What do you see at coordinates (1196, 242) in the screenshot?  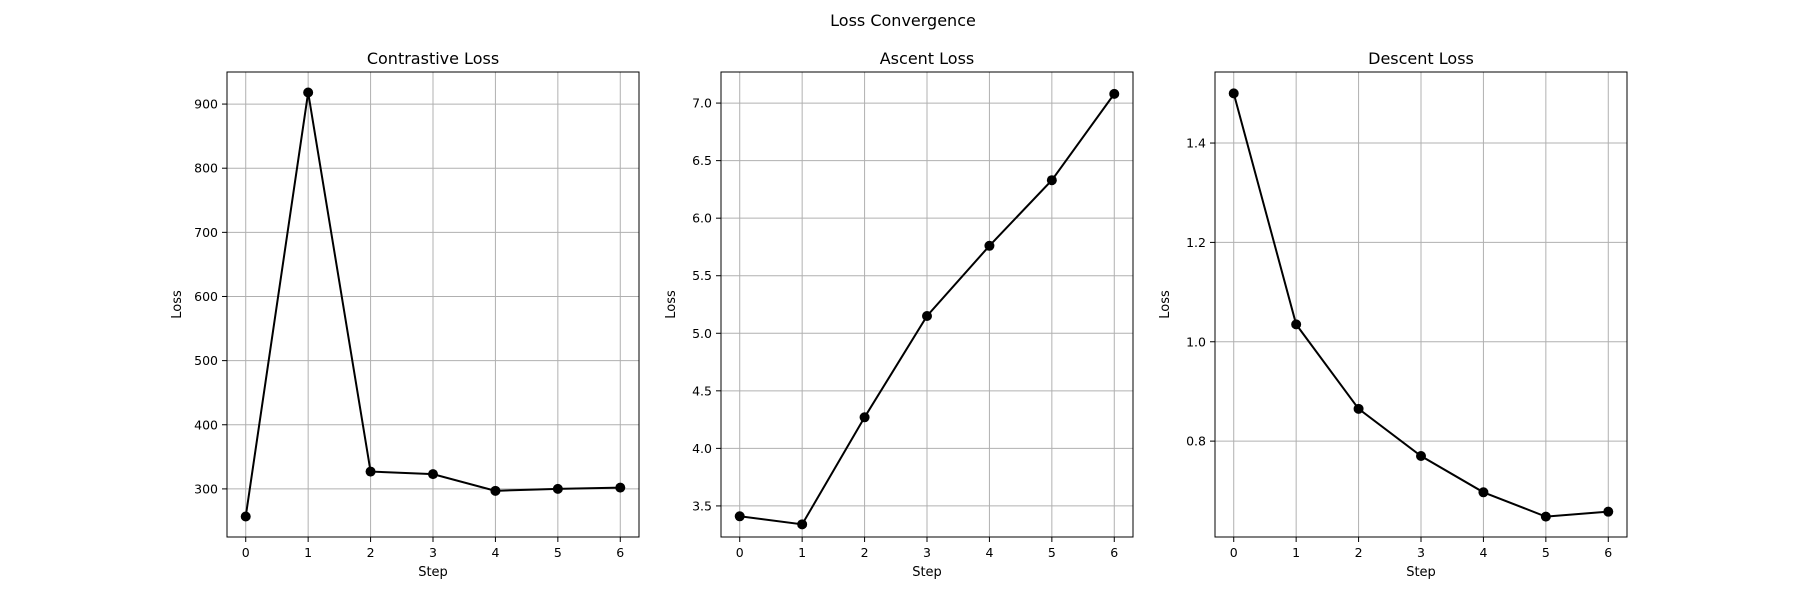 I see `y-tick-label: 1.2` at bounding box center [1196, 242].